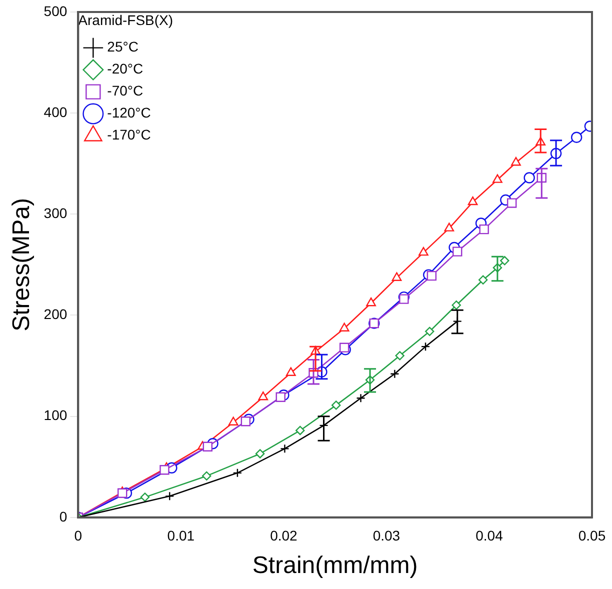  Describe the element at coordinates (78, 536) in the screenshot. I see `x-tick-label: 0` at that location.